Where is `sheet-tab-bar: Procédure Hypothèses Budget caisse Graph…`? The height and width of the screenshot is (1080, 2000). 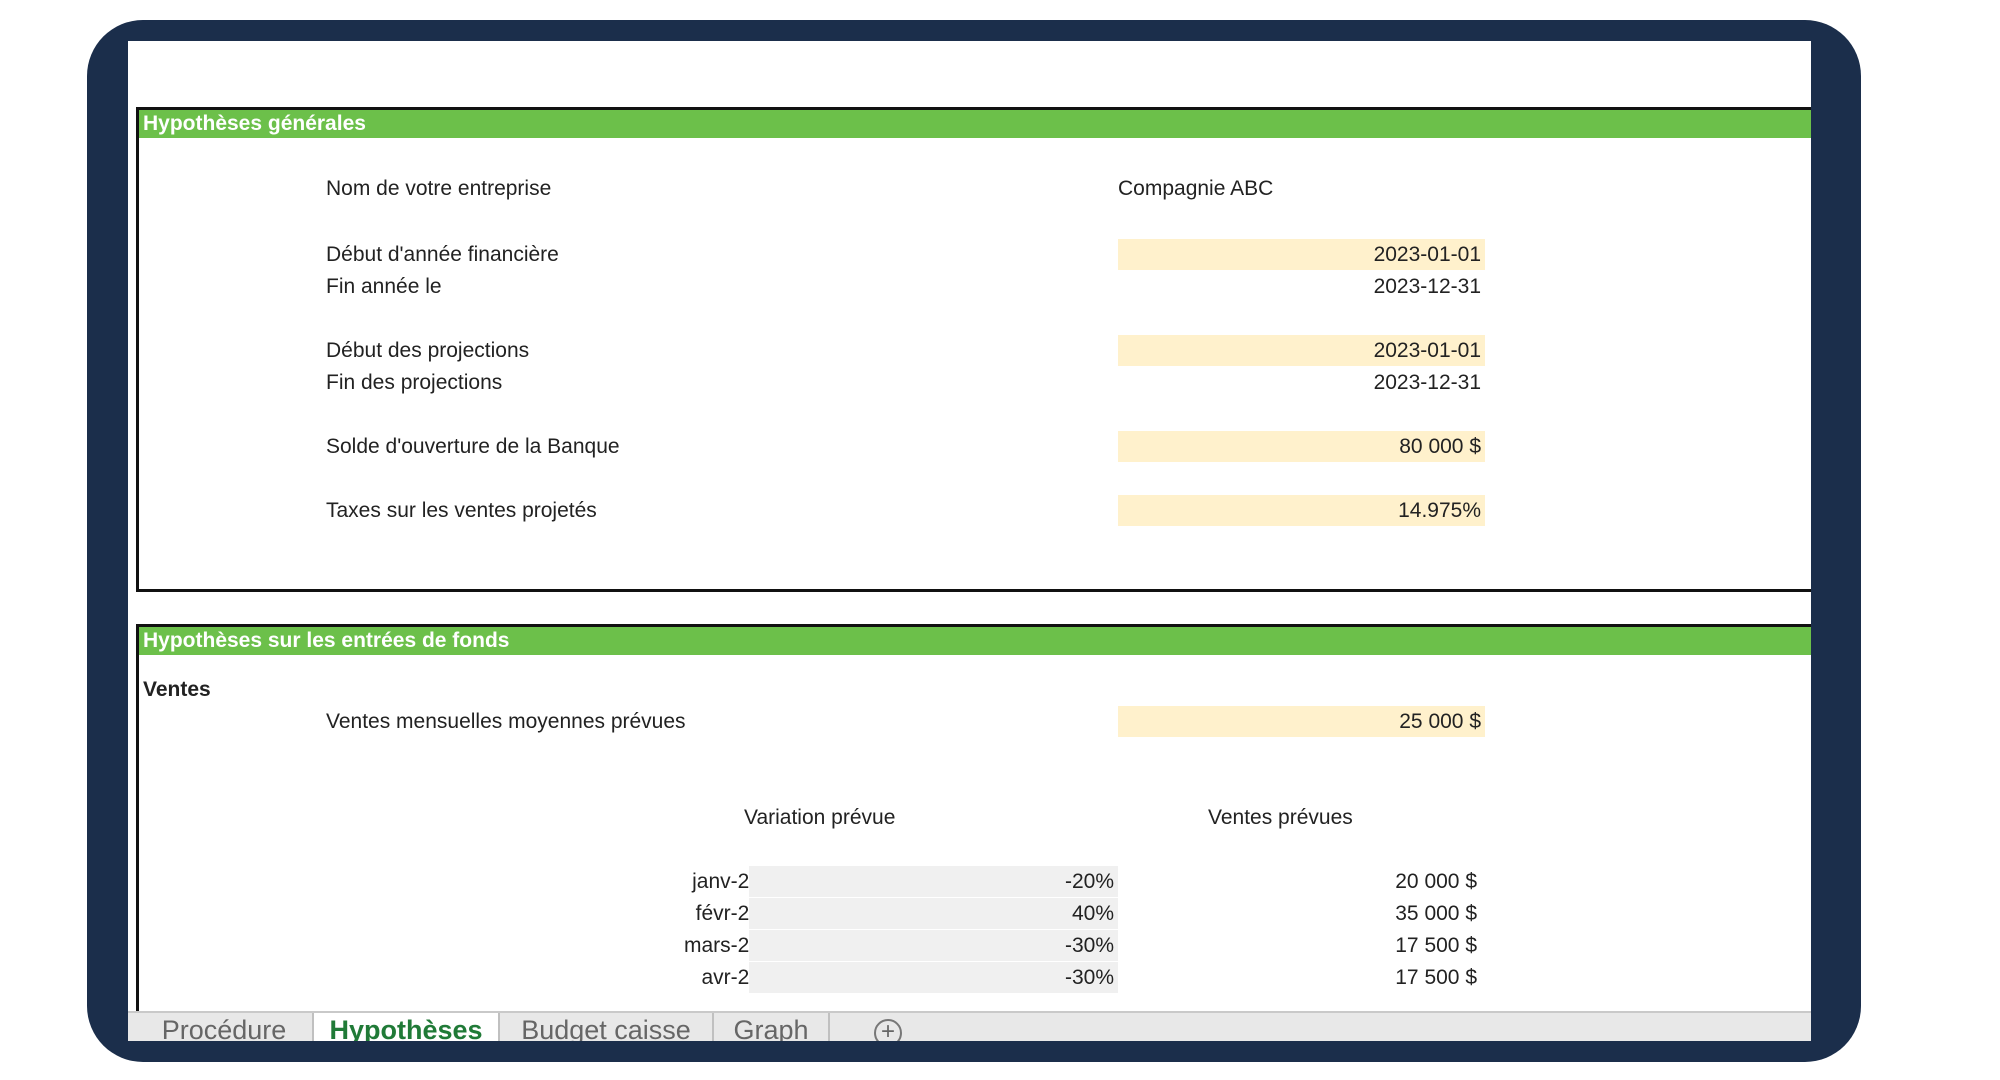
sheet-tab-bar: Procédure Hypothèses Budget caisse Graph… is located at coordinates (969, 1026).